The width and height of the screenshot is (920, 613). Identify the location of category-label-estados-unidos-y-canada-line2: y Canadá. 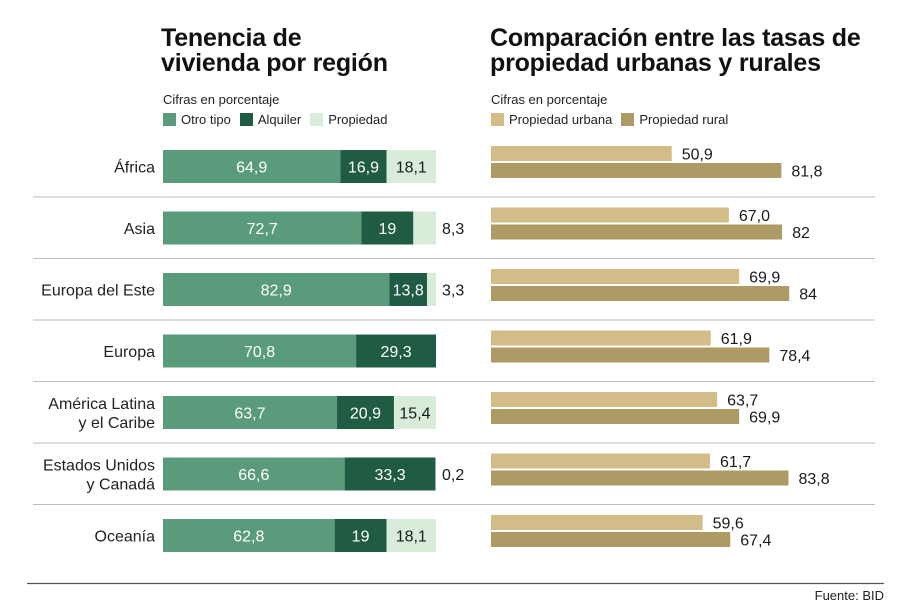
(121, 485).